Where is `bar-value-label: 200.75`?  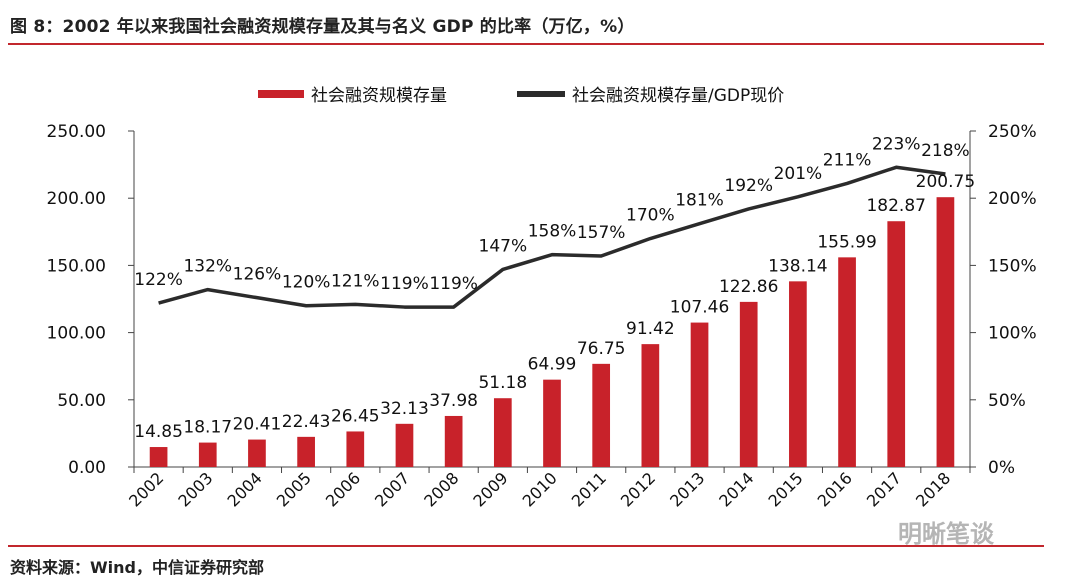 bar-value-label: 200.75 is located at coordinates (945, 182).